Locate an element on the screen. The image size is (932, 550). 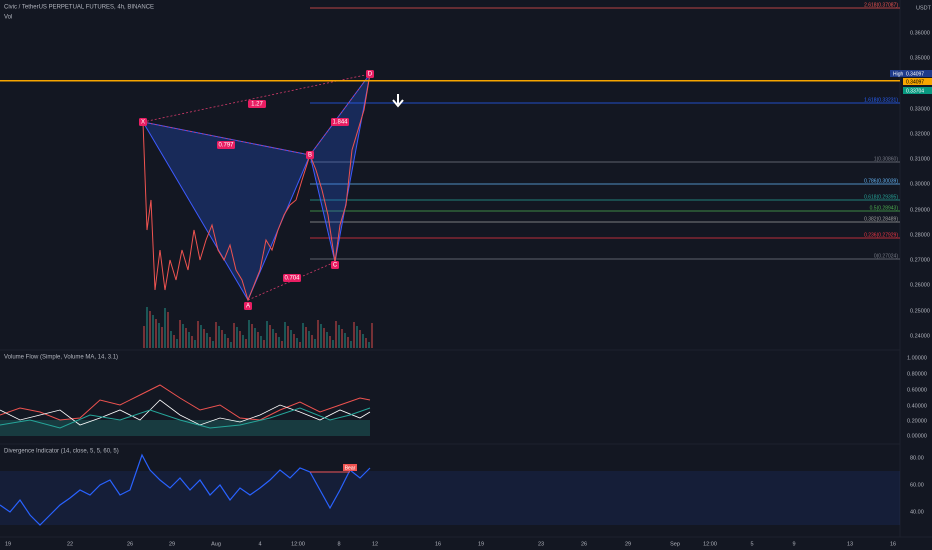
vf-line-red is located at coordinates (185, 402).